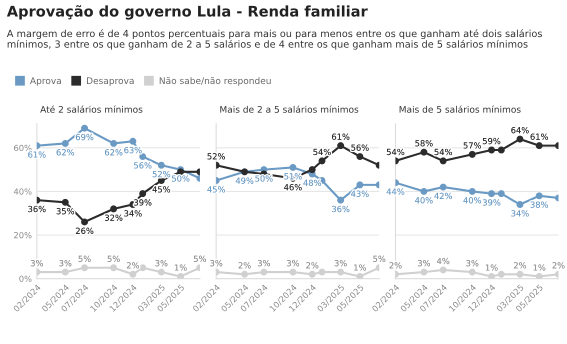 The height and width of the screenshot is (344, 567). I want to click on text: A margem de erro é de 4 pontos percentuais para mais ou para menos entre os que ganham até dois salários mínimos, 3 entre os que ganham de 2 a 5 salários e de 4 entre os que ganham mais de 5 salários mínimos, so click(274, 39).